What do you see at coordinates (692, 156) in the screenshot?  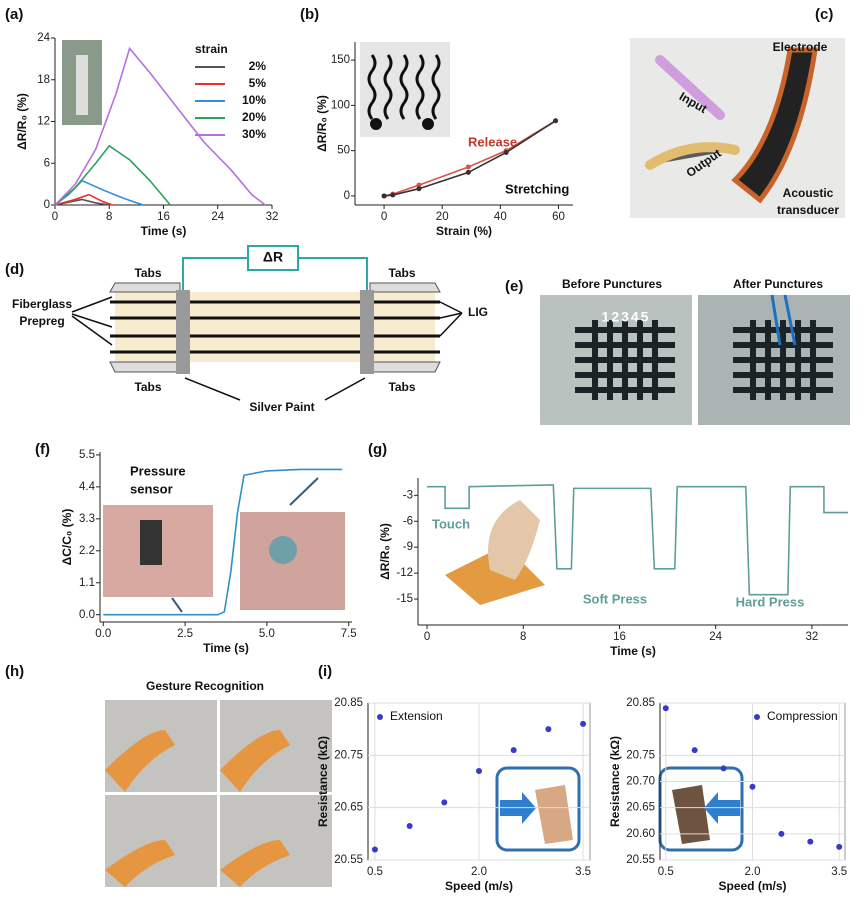 I see `output-waves` at bounding box center [692, 156].